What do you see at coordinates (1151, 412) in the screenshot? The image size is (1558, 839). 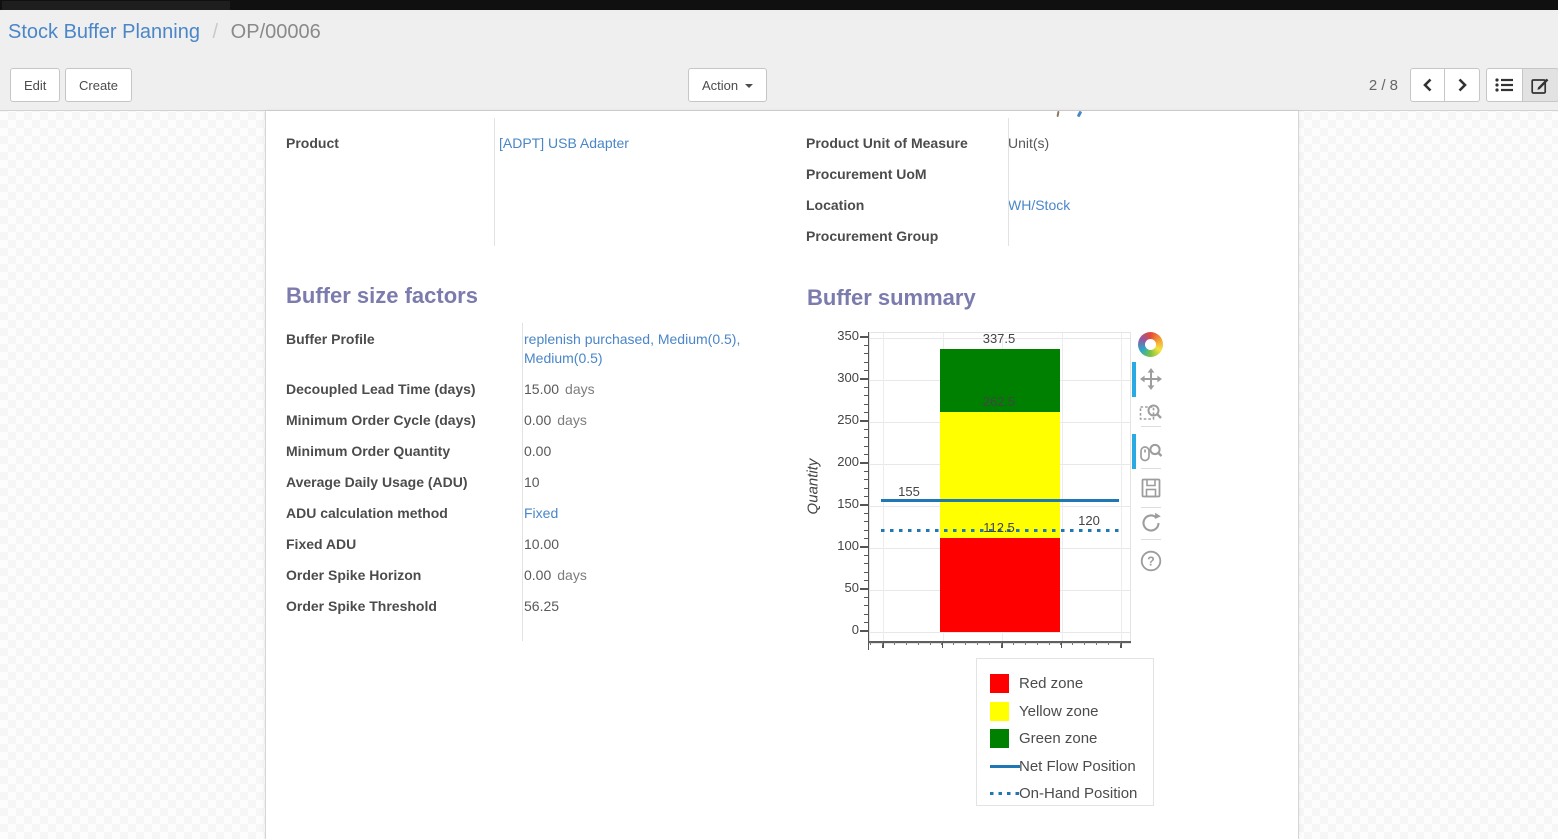 I see `box-zoom-icon` at bounding box center [1151, 412].